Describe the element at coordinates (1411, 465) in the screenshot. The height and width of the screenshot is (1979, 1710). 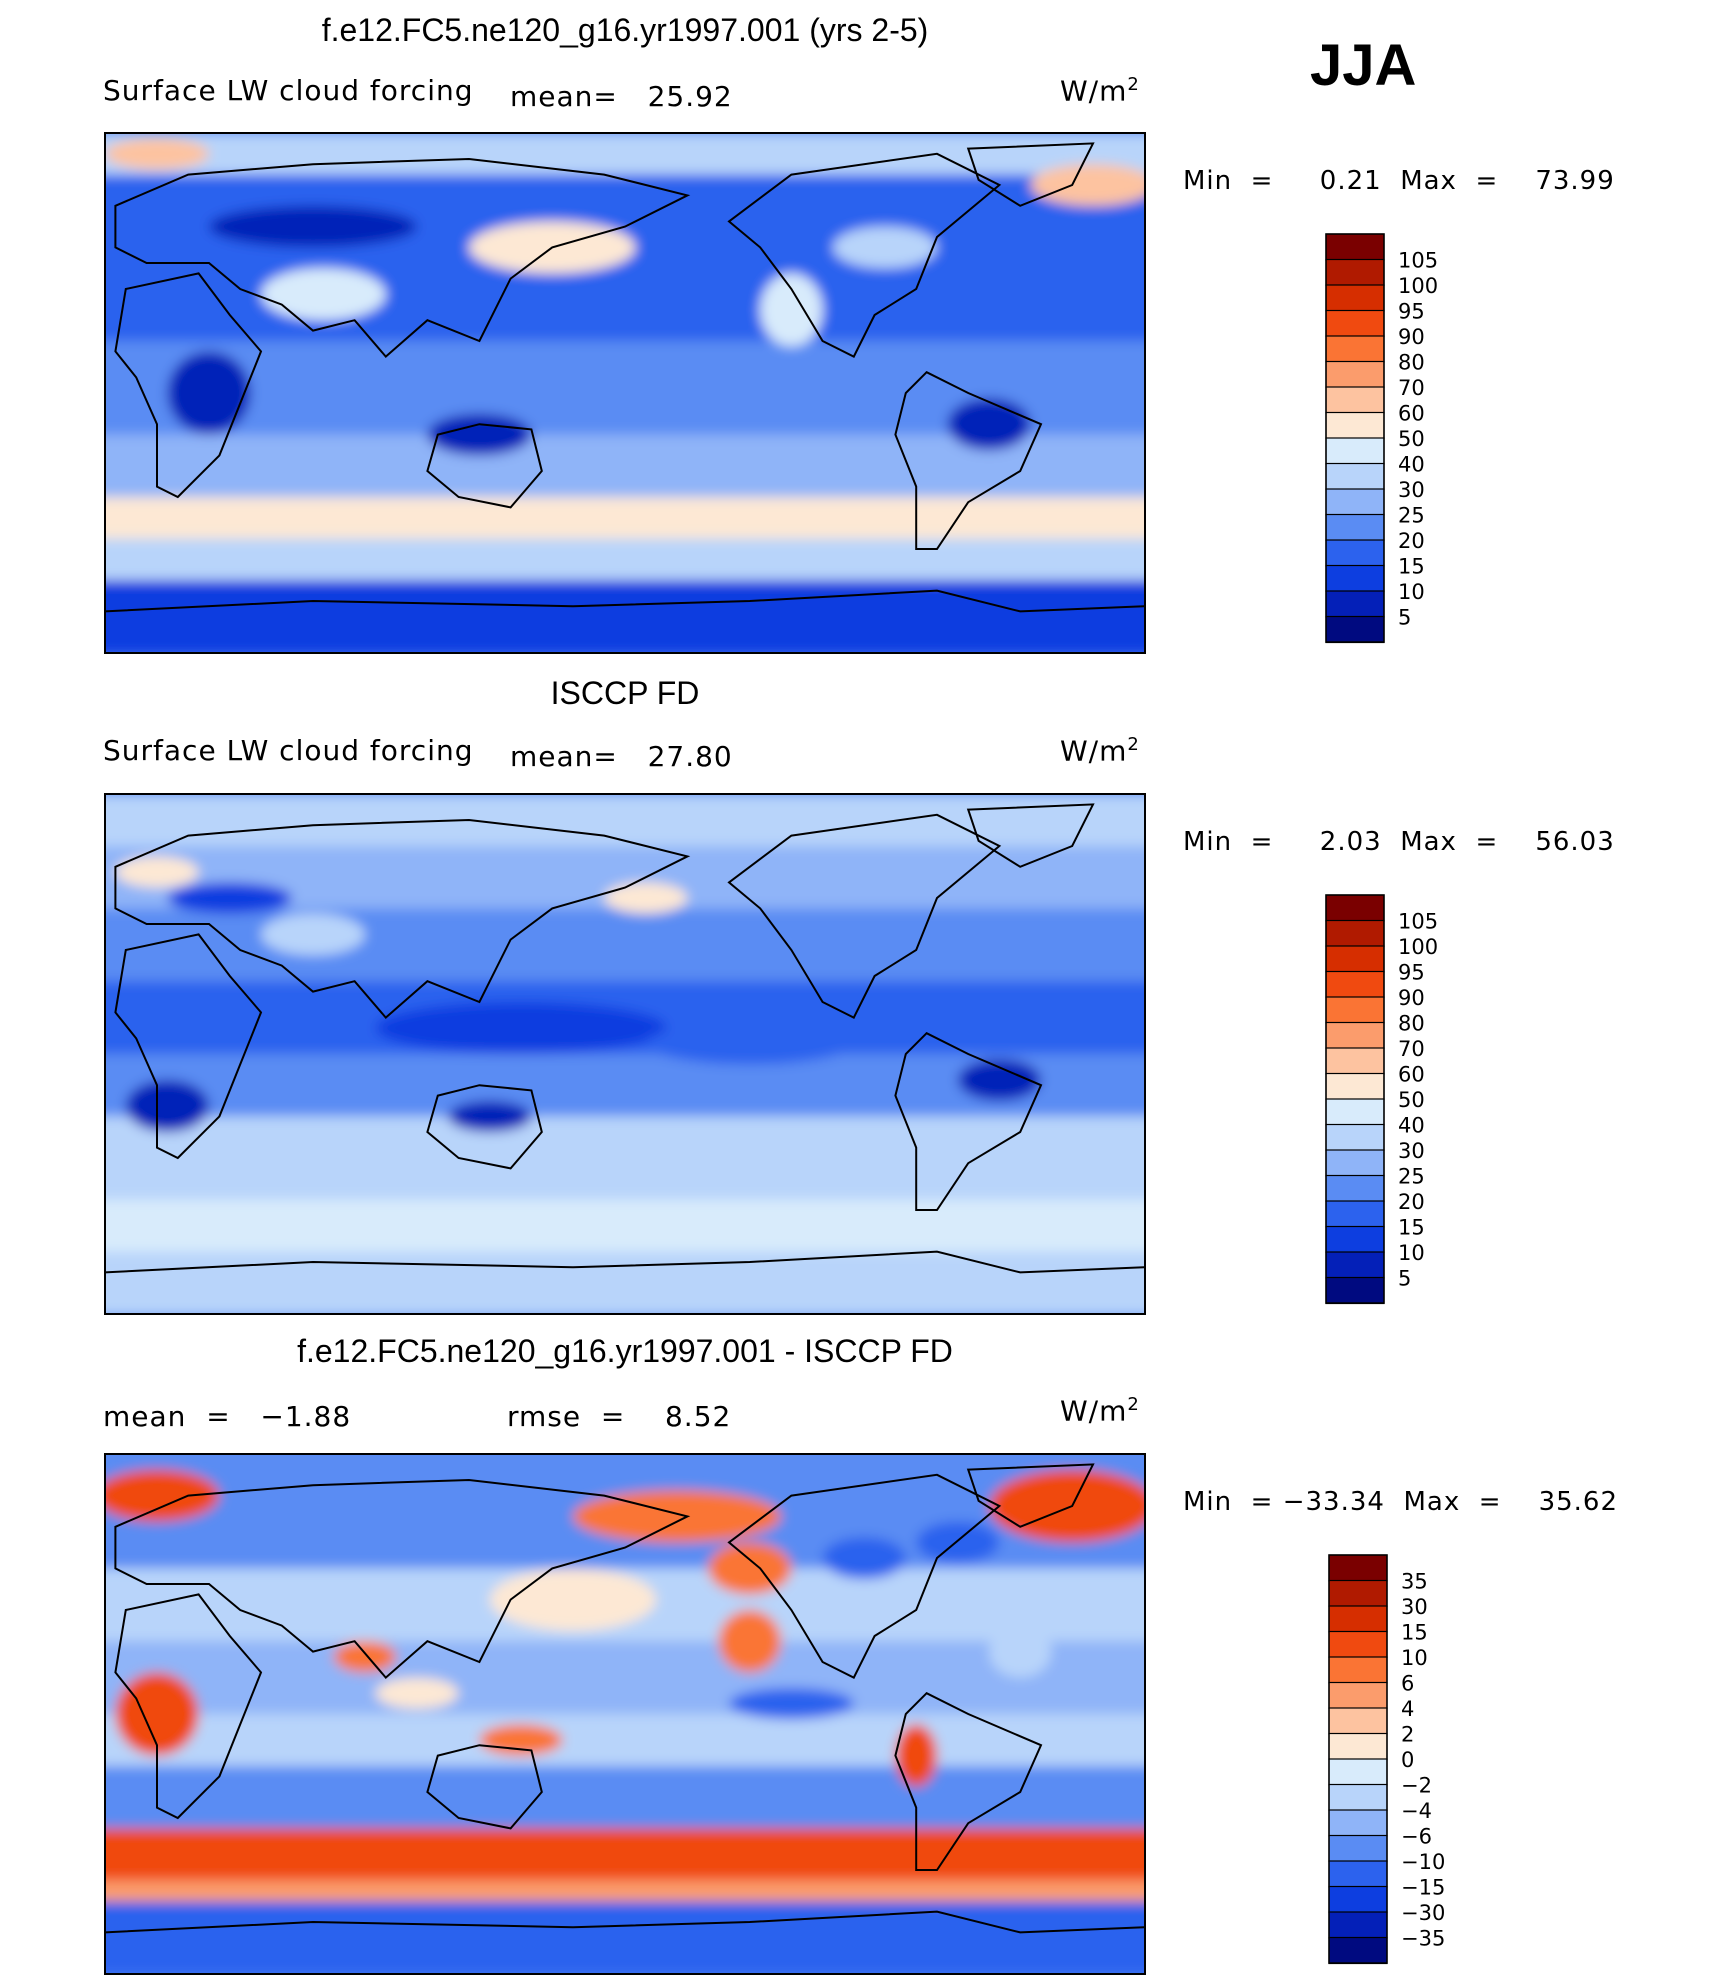
I see `colorbar-tick-label: 40` at that location.